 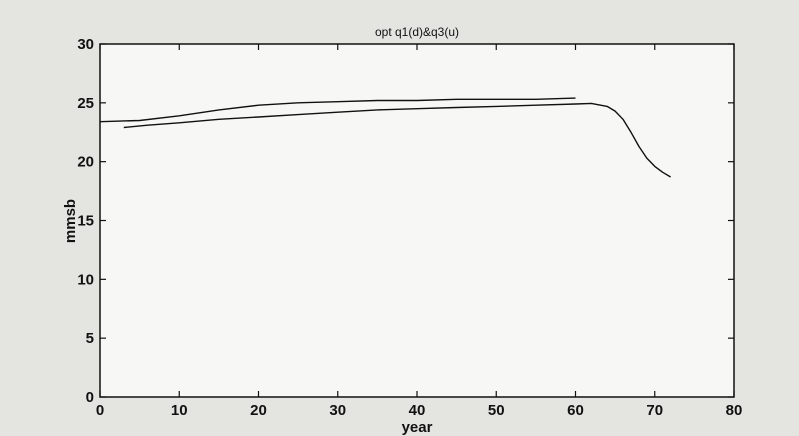 I want to click on y-tick-label: 20, so click(x=85, y=162).